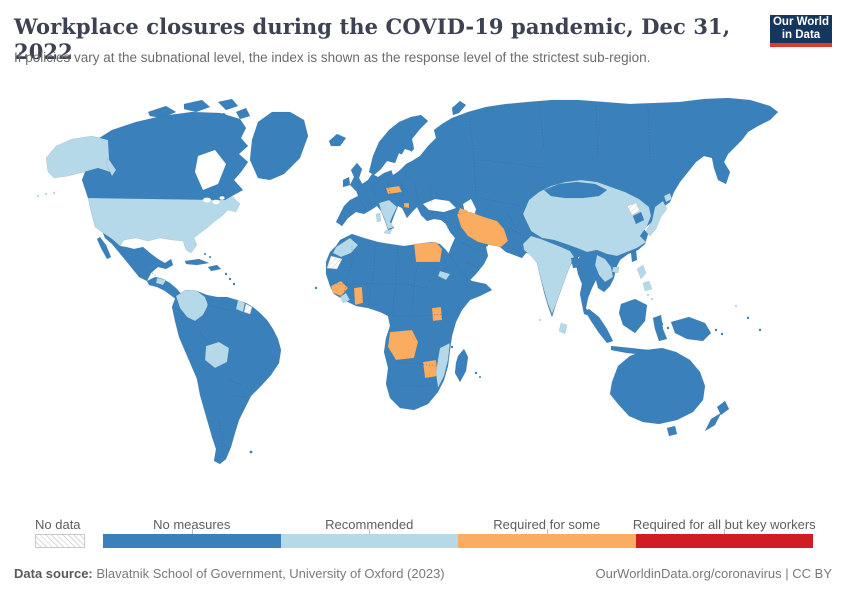 The image size is (850, 600). What do you see at coordinates (800, 22) in the screenshot?
I see `owid-logo-line1: Our World` at bounding box center [800, 22].